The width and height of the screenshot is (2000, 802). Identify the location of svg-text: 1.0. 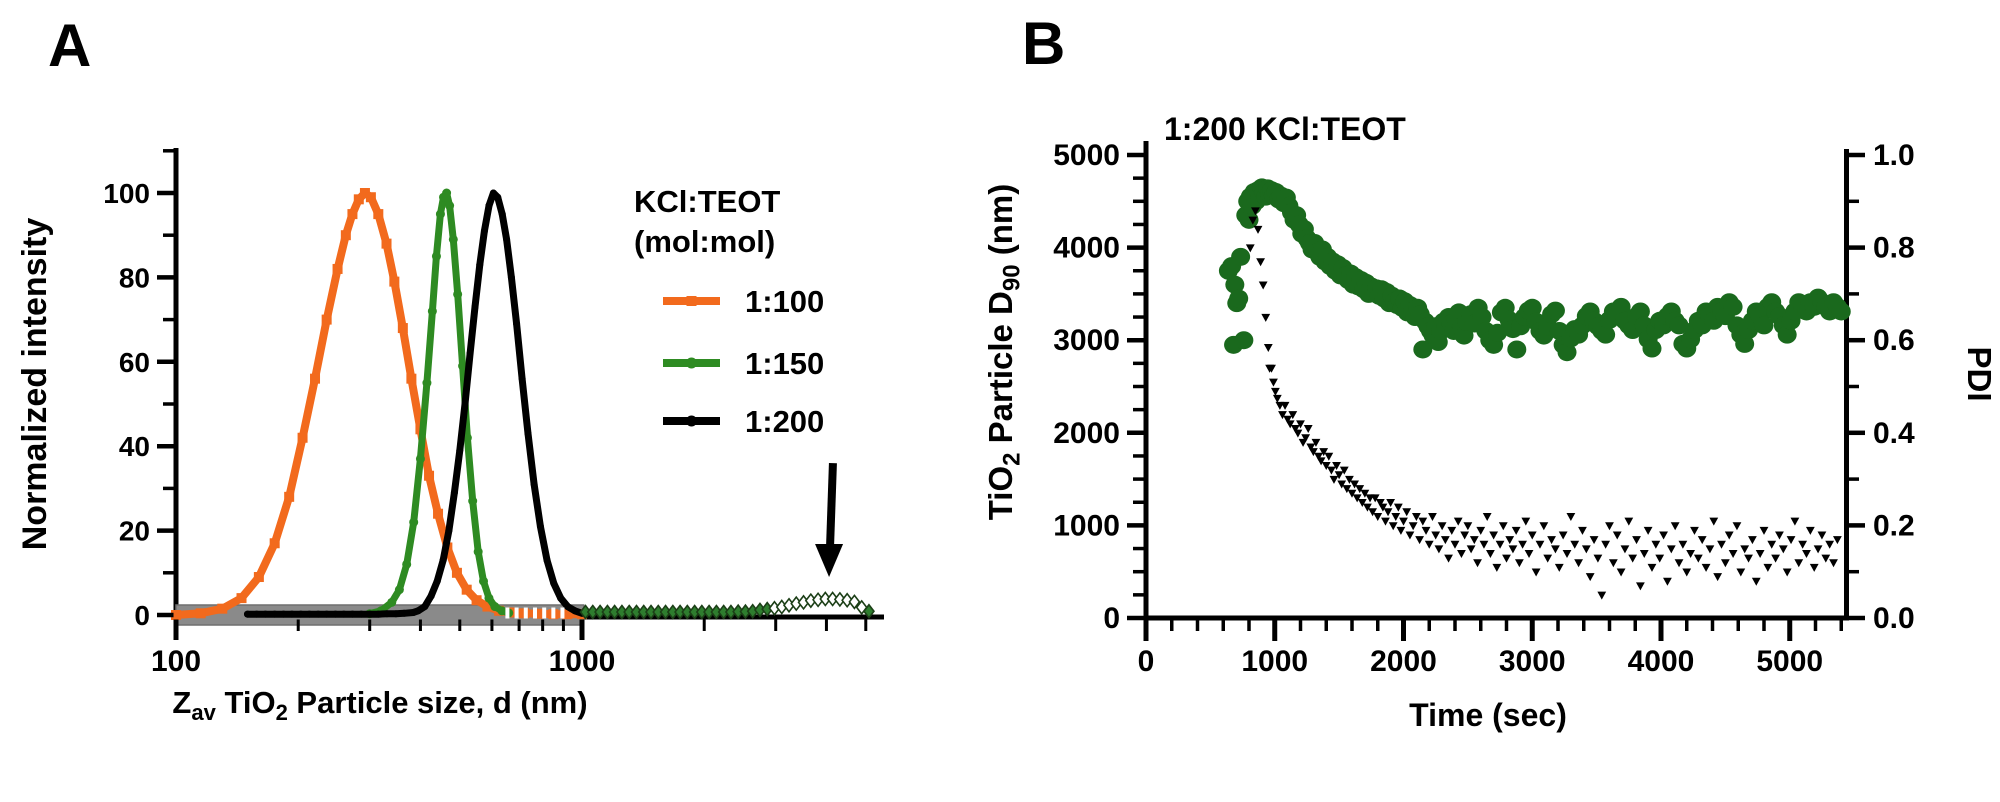
(1894, 155).